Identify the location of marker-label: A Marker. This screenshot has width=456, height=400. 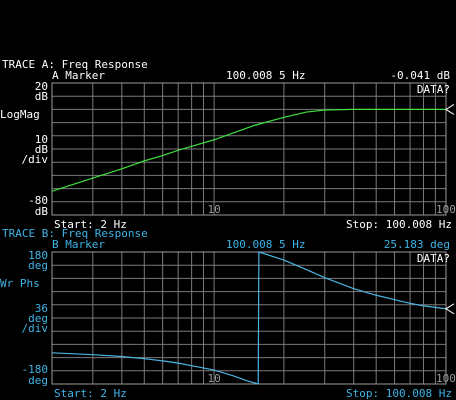
(78, 75).